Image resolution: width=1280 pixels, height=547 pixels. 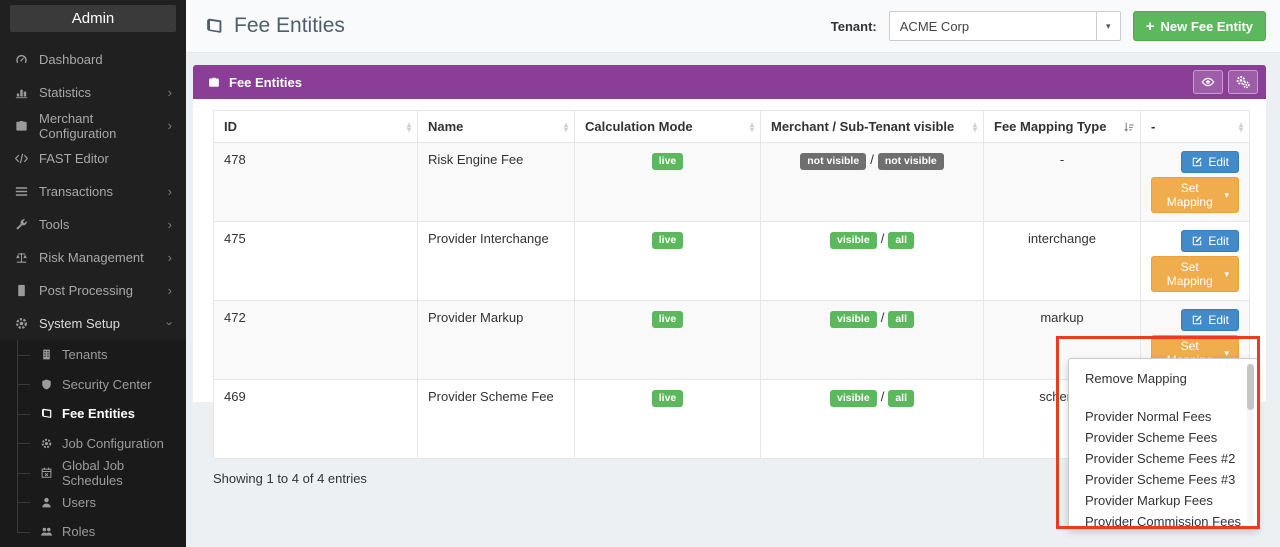 What do you see at coordinates (1160, 458) in the screenshot?
I see `menu-item: Provider Scheme Fees #2` at bounding box center [1160, 458].